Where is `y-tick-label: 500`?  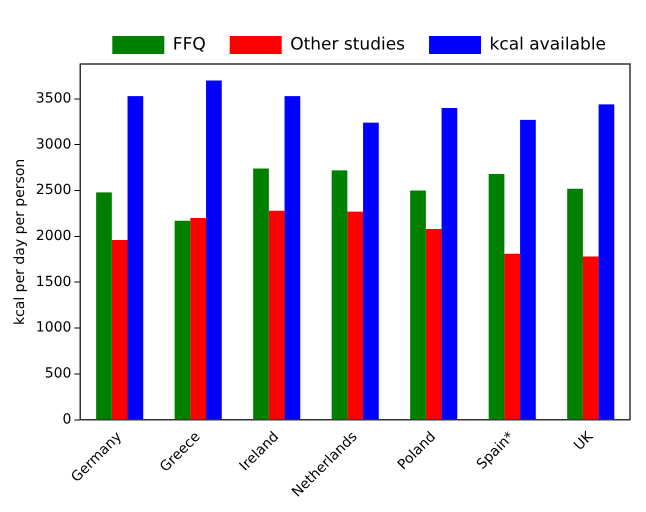 y-tick-label: 500 is located at coordinates (58, 374).